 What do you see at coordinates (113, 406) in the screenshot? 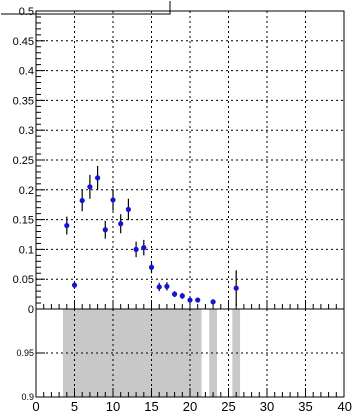
I see `x-tick-label: 10` at bounding box center [113, 406].